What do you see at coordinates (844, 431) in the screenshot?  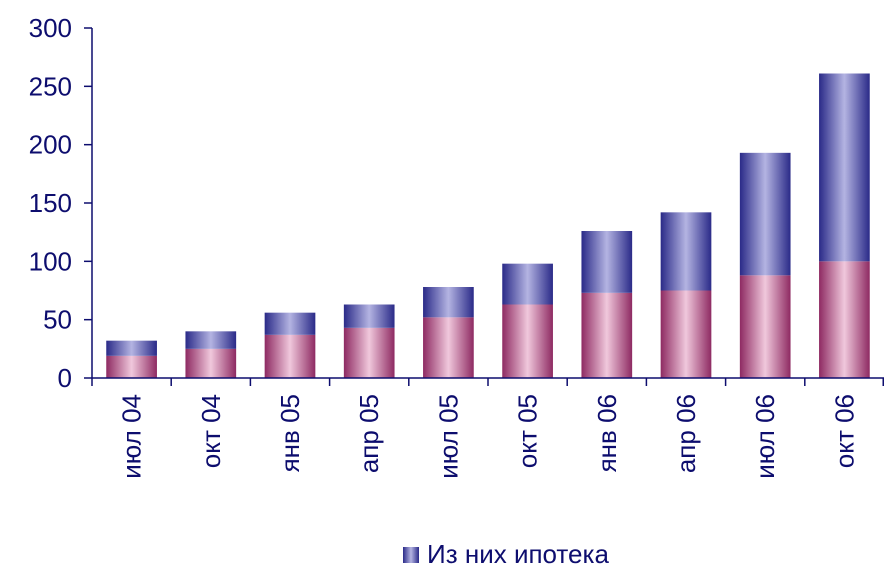 I see `x-category-label: окт 06` at bounding box center [844, 431].